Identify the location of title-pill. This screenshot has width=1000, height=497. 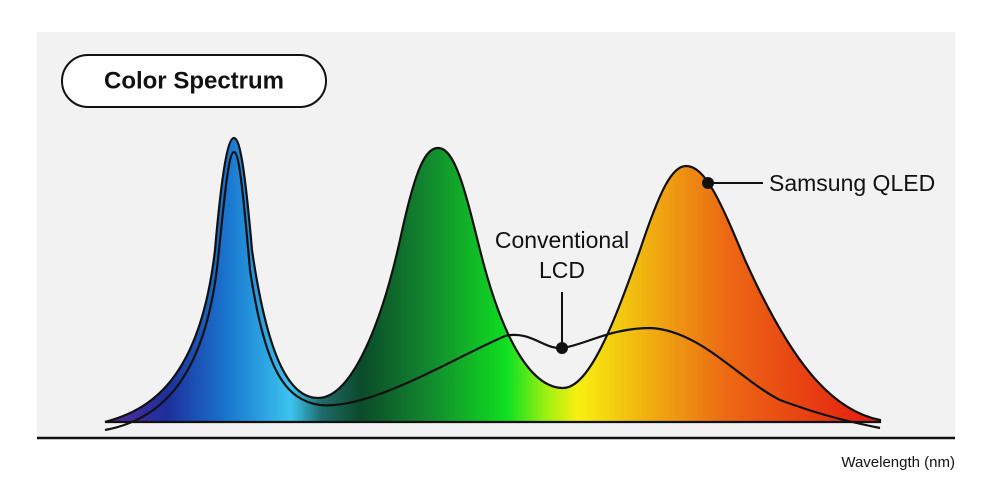
(194, 81).